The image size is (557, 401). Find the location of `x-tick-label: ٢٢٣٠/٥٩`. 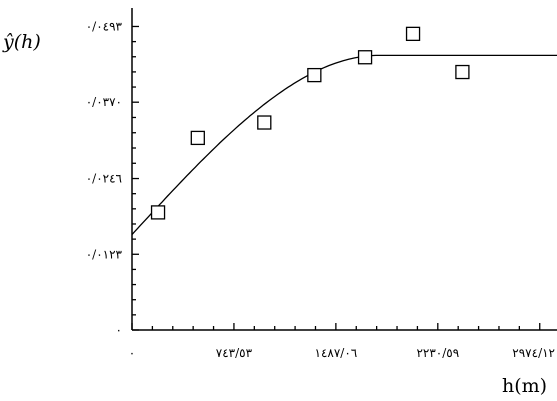

x-tick-label: ٢٢٣٠/٥٩ is located at coordinates (437, 353).